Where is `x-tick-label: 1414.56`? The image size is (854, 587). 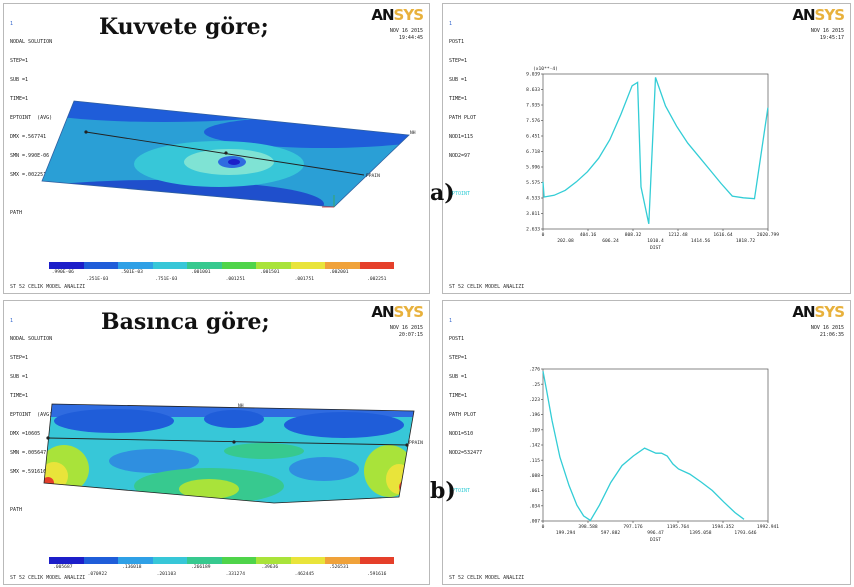
x-tick-label: 1414.56 is located at coordinates (701, 241).